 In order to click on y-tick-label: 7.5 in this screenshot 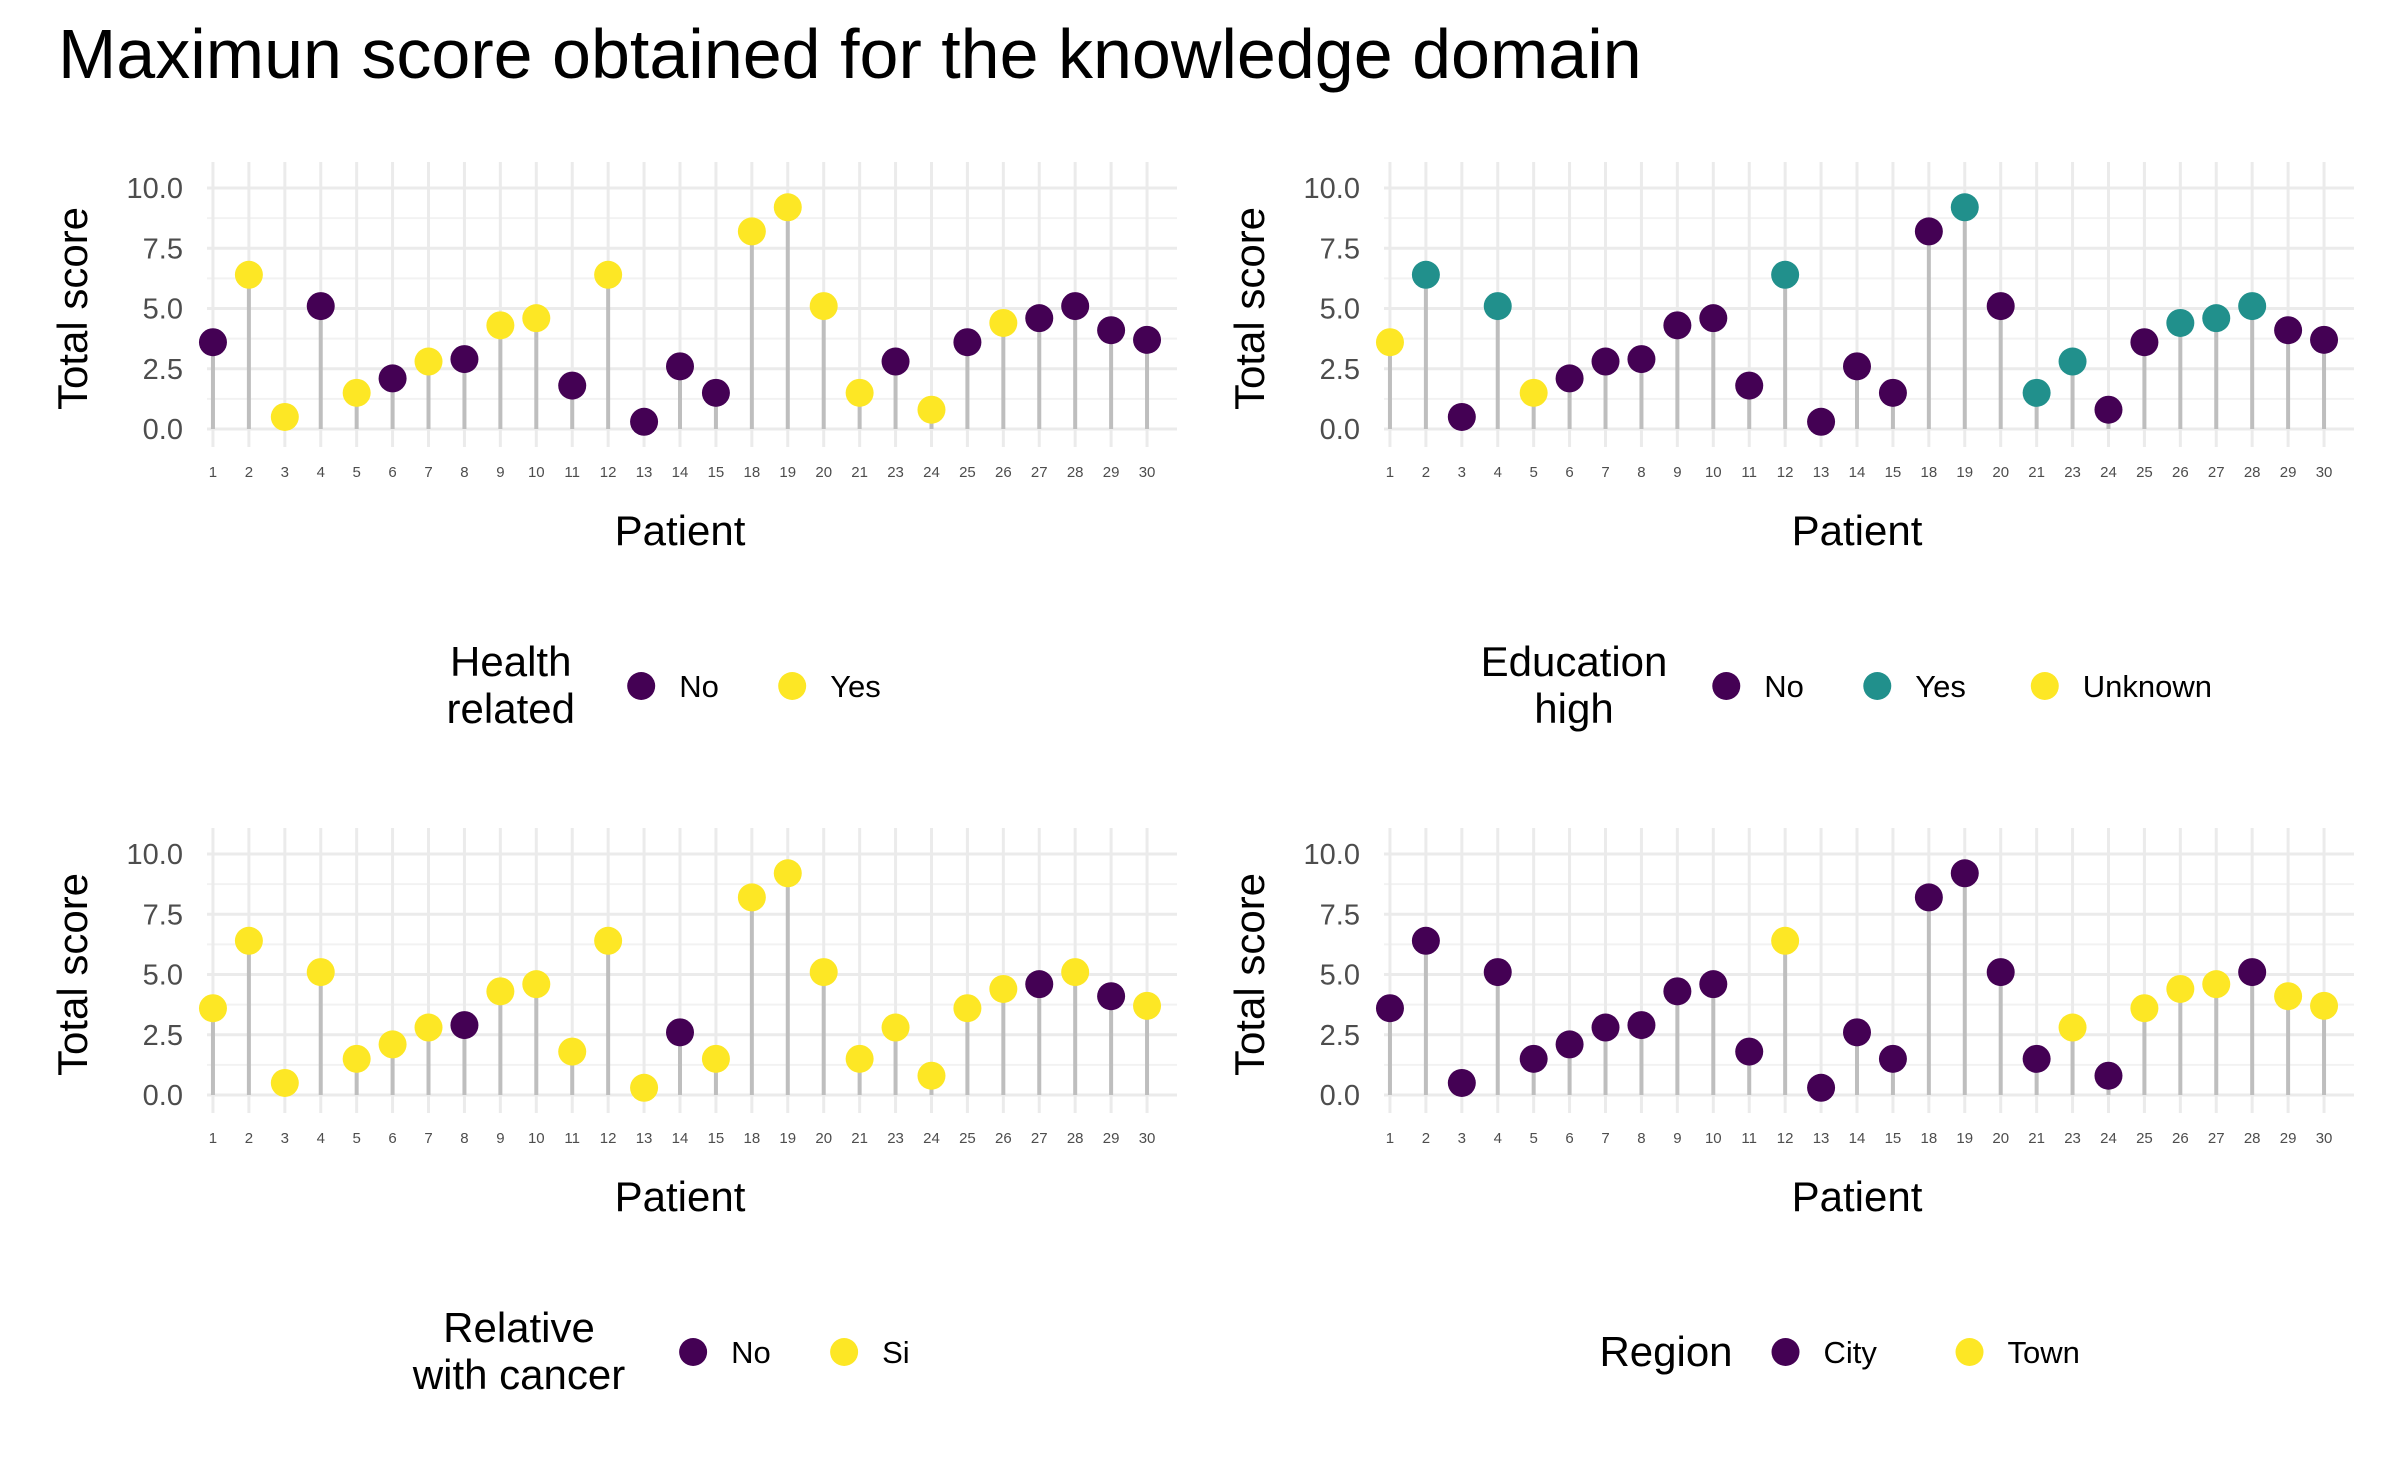, I will do `click(1340, 915)`.